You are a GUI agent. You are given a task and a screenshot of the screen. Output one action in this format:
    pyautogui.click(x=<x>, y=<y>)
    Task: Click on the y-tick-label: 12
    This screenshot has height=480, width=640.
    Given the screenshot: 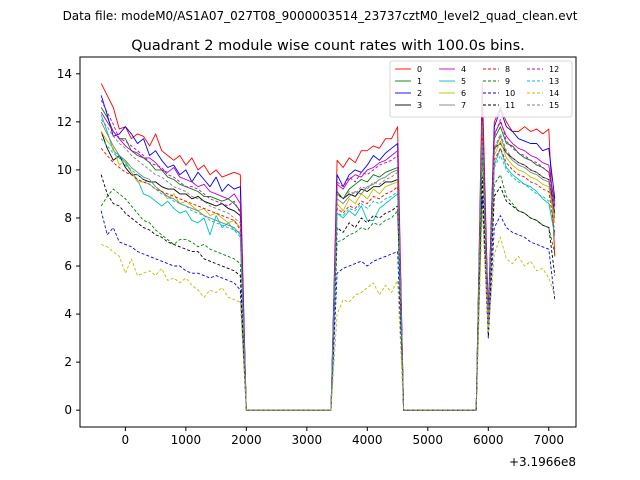 What is the action you would take?
    pyautogui.click(x=64, y=122)
    